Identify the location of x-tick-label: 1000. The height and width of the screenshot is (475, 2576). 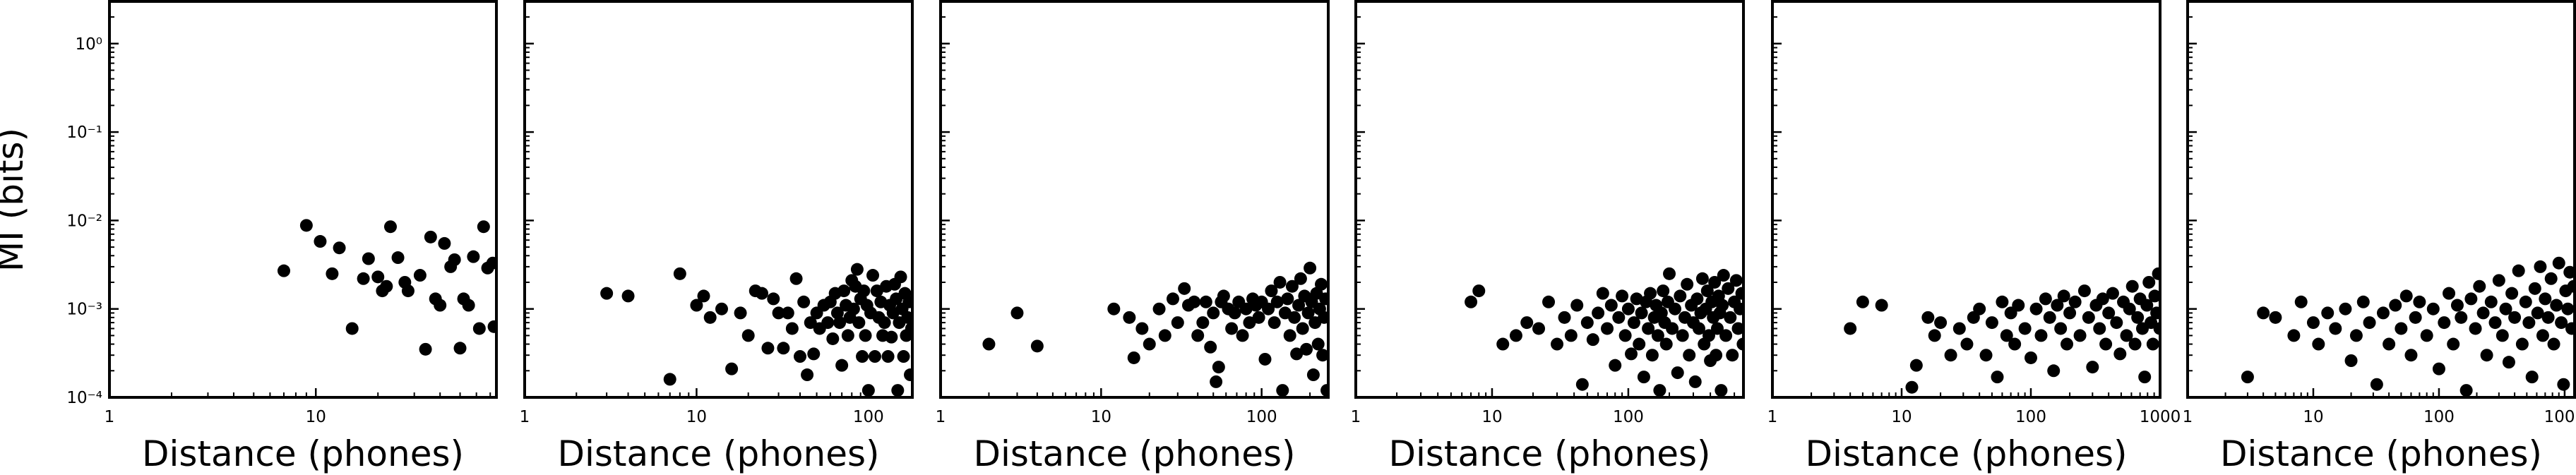
(2560, 417).